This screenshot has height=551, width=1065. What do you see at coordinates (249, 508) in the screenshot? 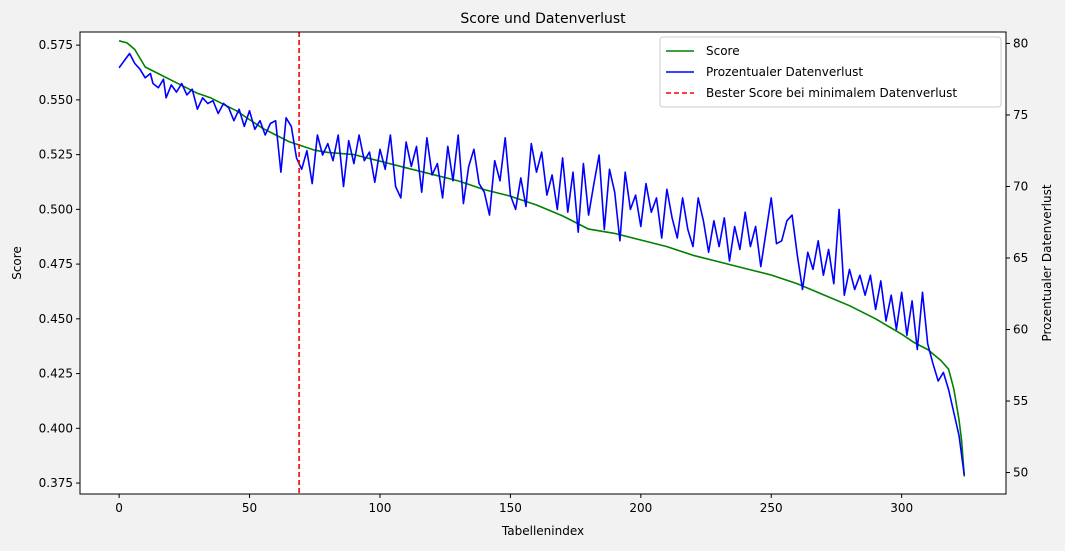
I see `x-tick-label-50: 50` at bounding box center [249, 508].